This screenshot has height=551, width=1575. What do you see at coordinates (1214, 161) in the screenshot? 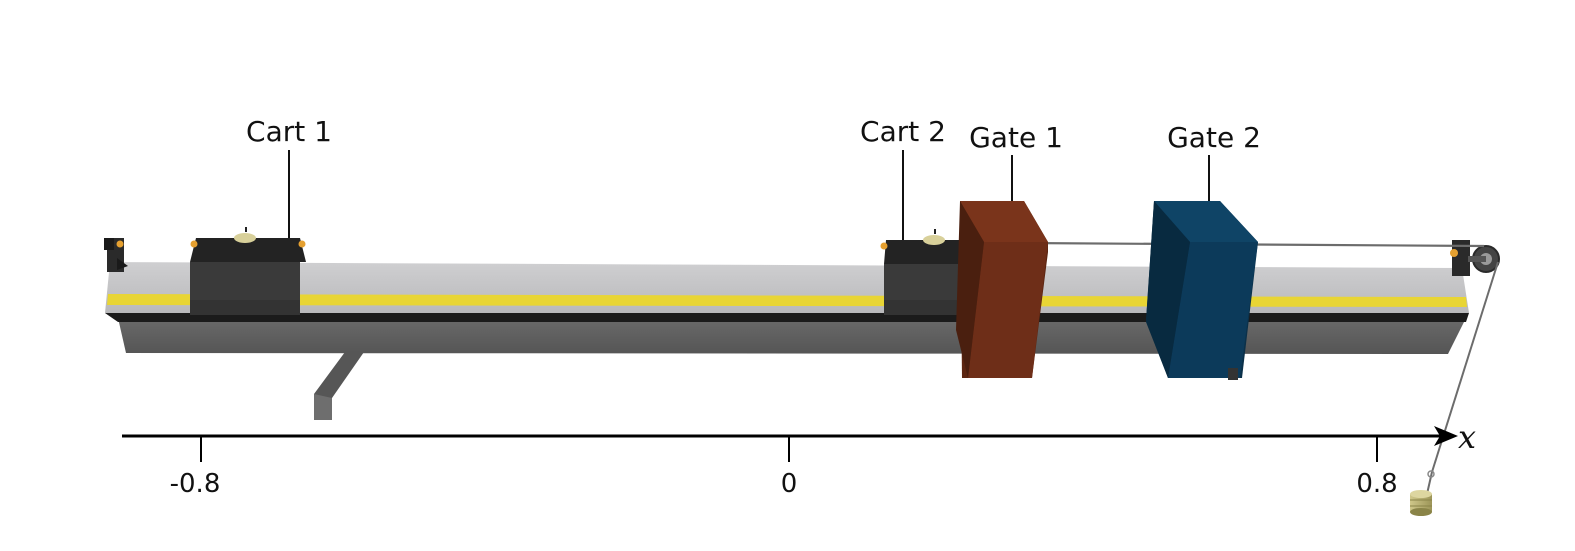
I see `label-gate-2: Gate 2` at bounding box center [1214, 161].